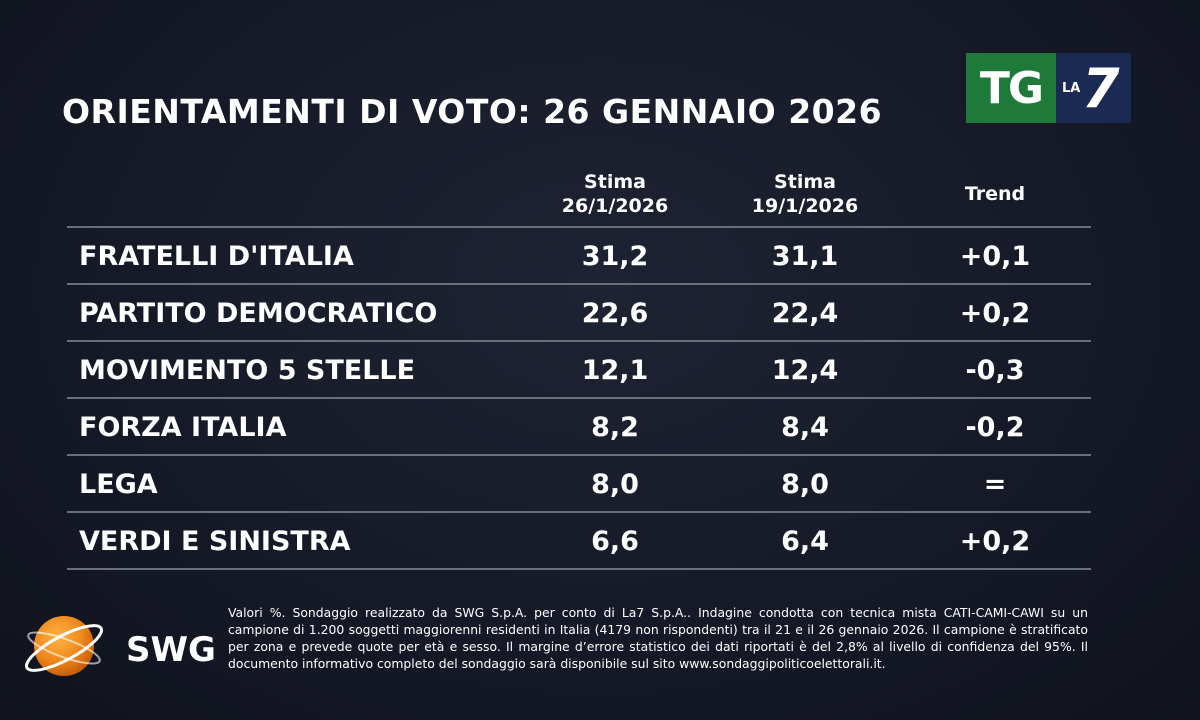 Image resolution: width=1200 pixels, height=720 pixels. Describe the element at coordinates (615, 313) in the screenshot. I see `stima-26-value: 22,6` at that location.